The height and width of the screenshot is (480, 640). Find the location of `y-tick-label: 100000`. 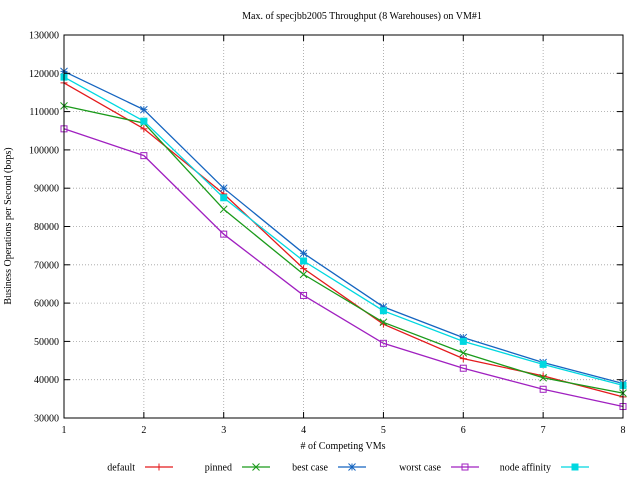

y-tick-label: 100000 is located at coordinates (44, 150).